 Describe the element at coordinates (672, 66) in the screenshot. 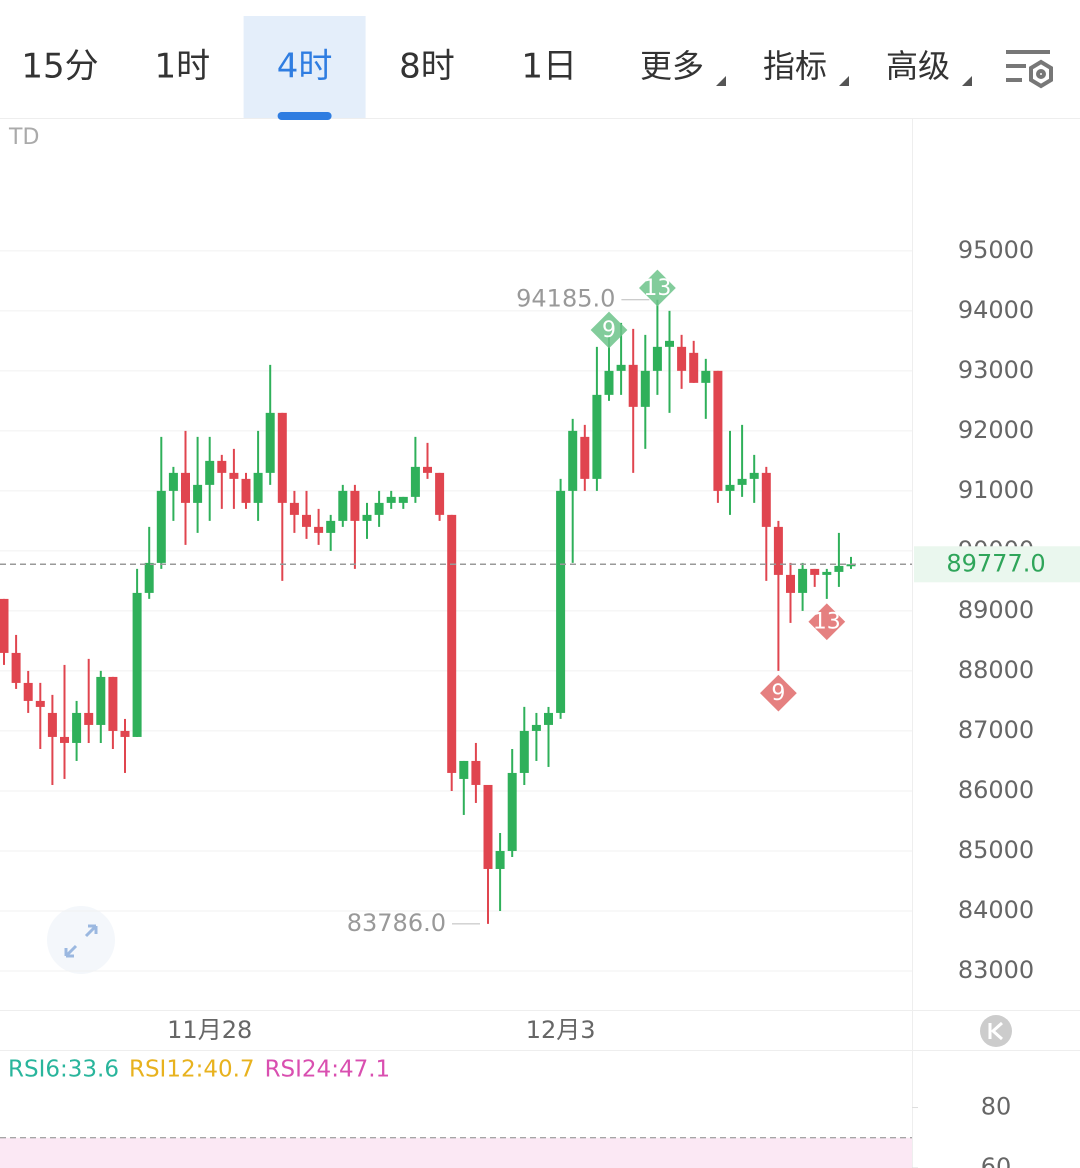

I see `menu-button: 更多` at that location.